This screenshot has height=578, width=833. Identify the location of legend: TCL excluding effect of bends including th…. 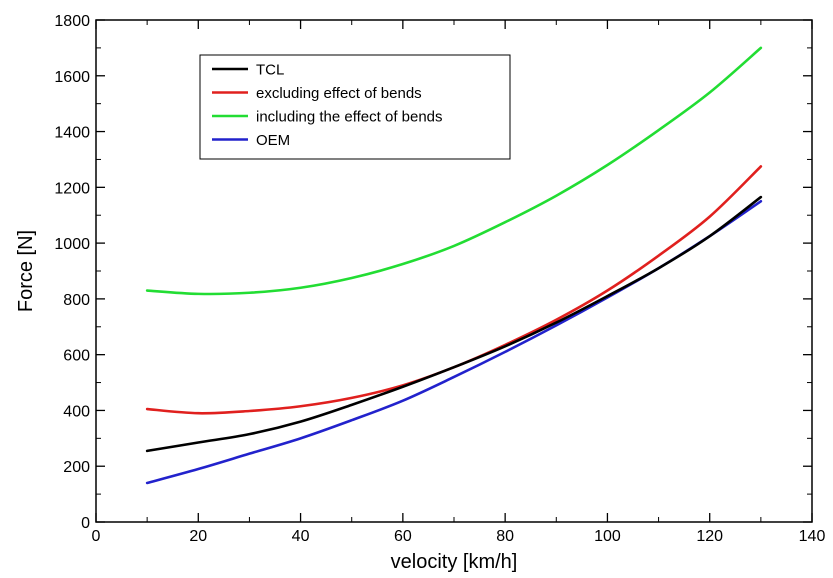
(355, 107).